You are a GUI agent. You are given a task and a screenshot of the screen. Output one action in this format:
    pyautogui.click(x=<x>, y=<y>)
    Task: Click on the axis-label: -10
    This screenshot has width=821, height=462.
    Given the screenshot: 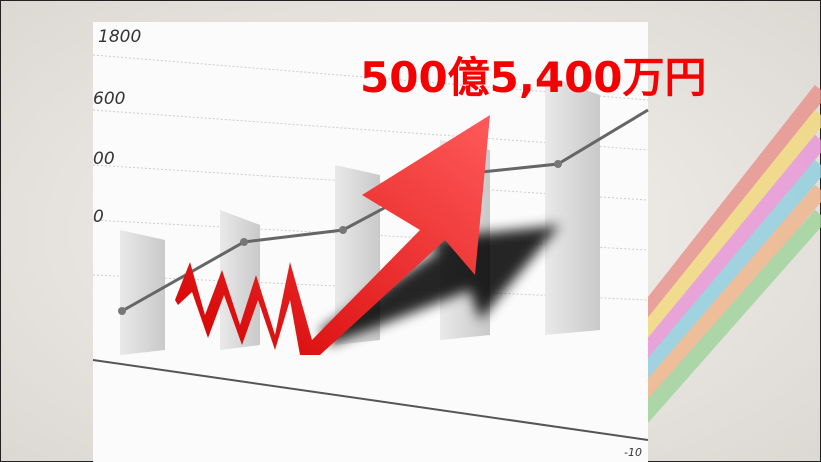 What is the action you would take?
    pyautogui.click(x=633, y=452)
    